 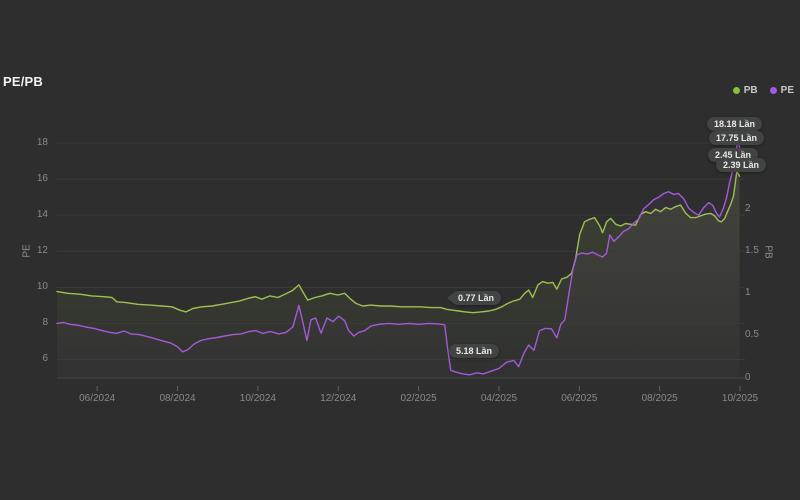 What do you see at coordinates (579, 398) in the screenshot?
I see `x-axis-tick-label: 06/2025` at bounding box center [579, 398].